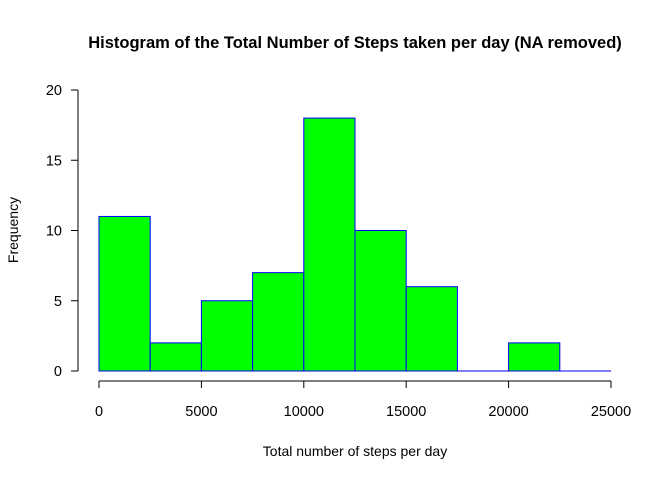  What do you see at coordinates (201, 412) in the screenshot?
I see `x-tick-label-1: 5000` at bounding box center [201, 412].